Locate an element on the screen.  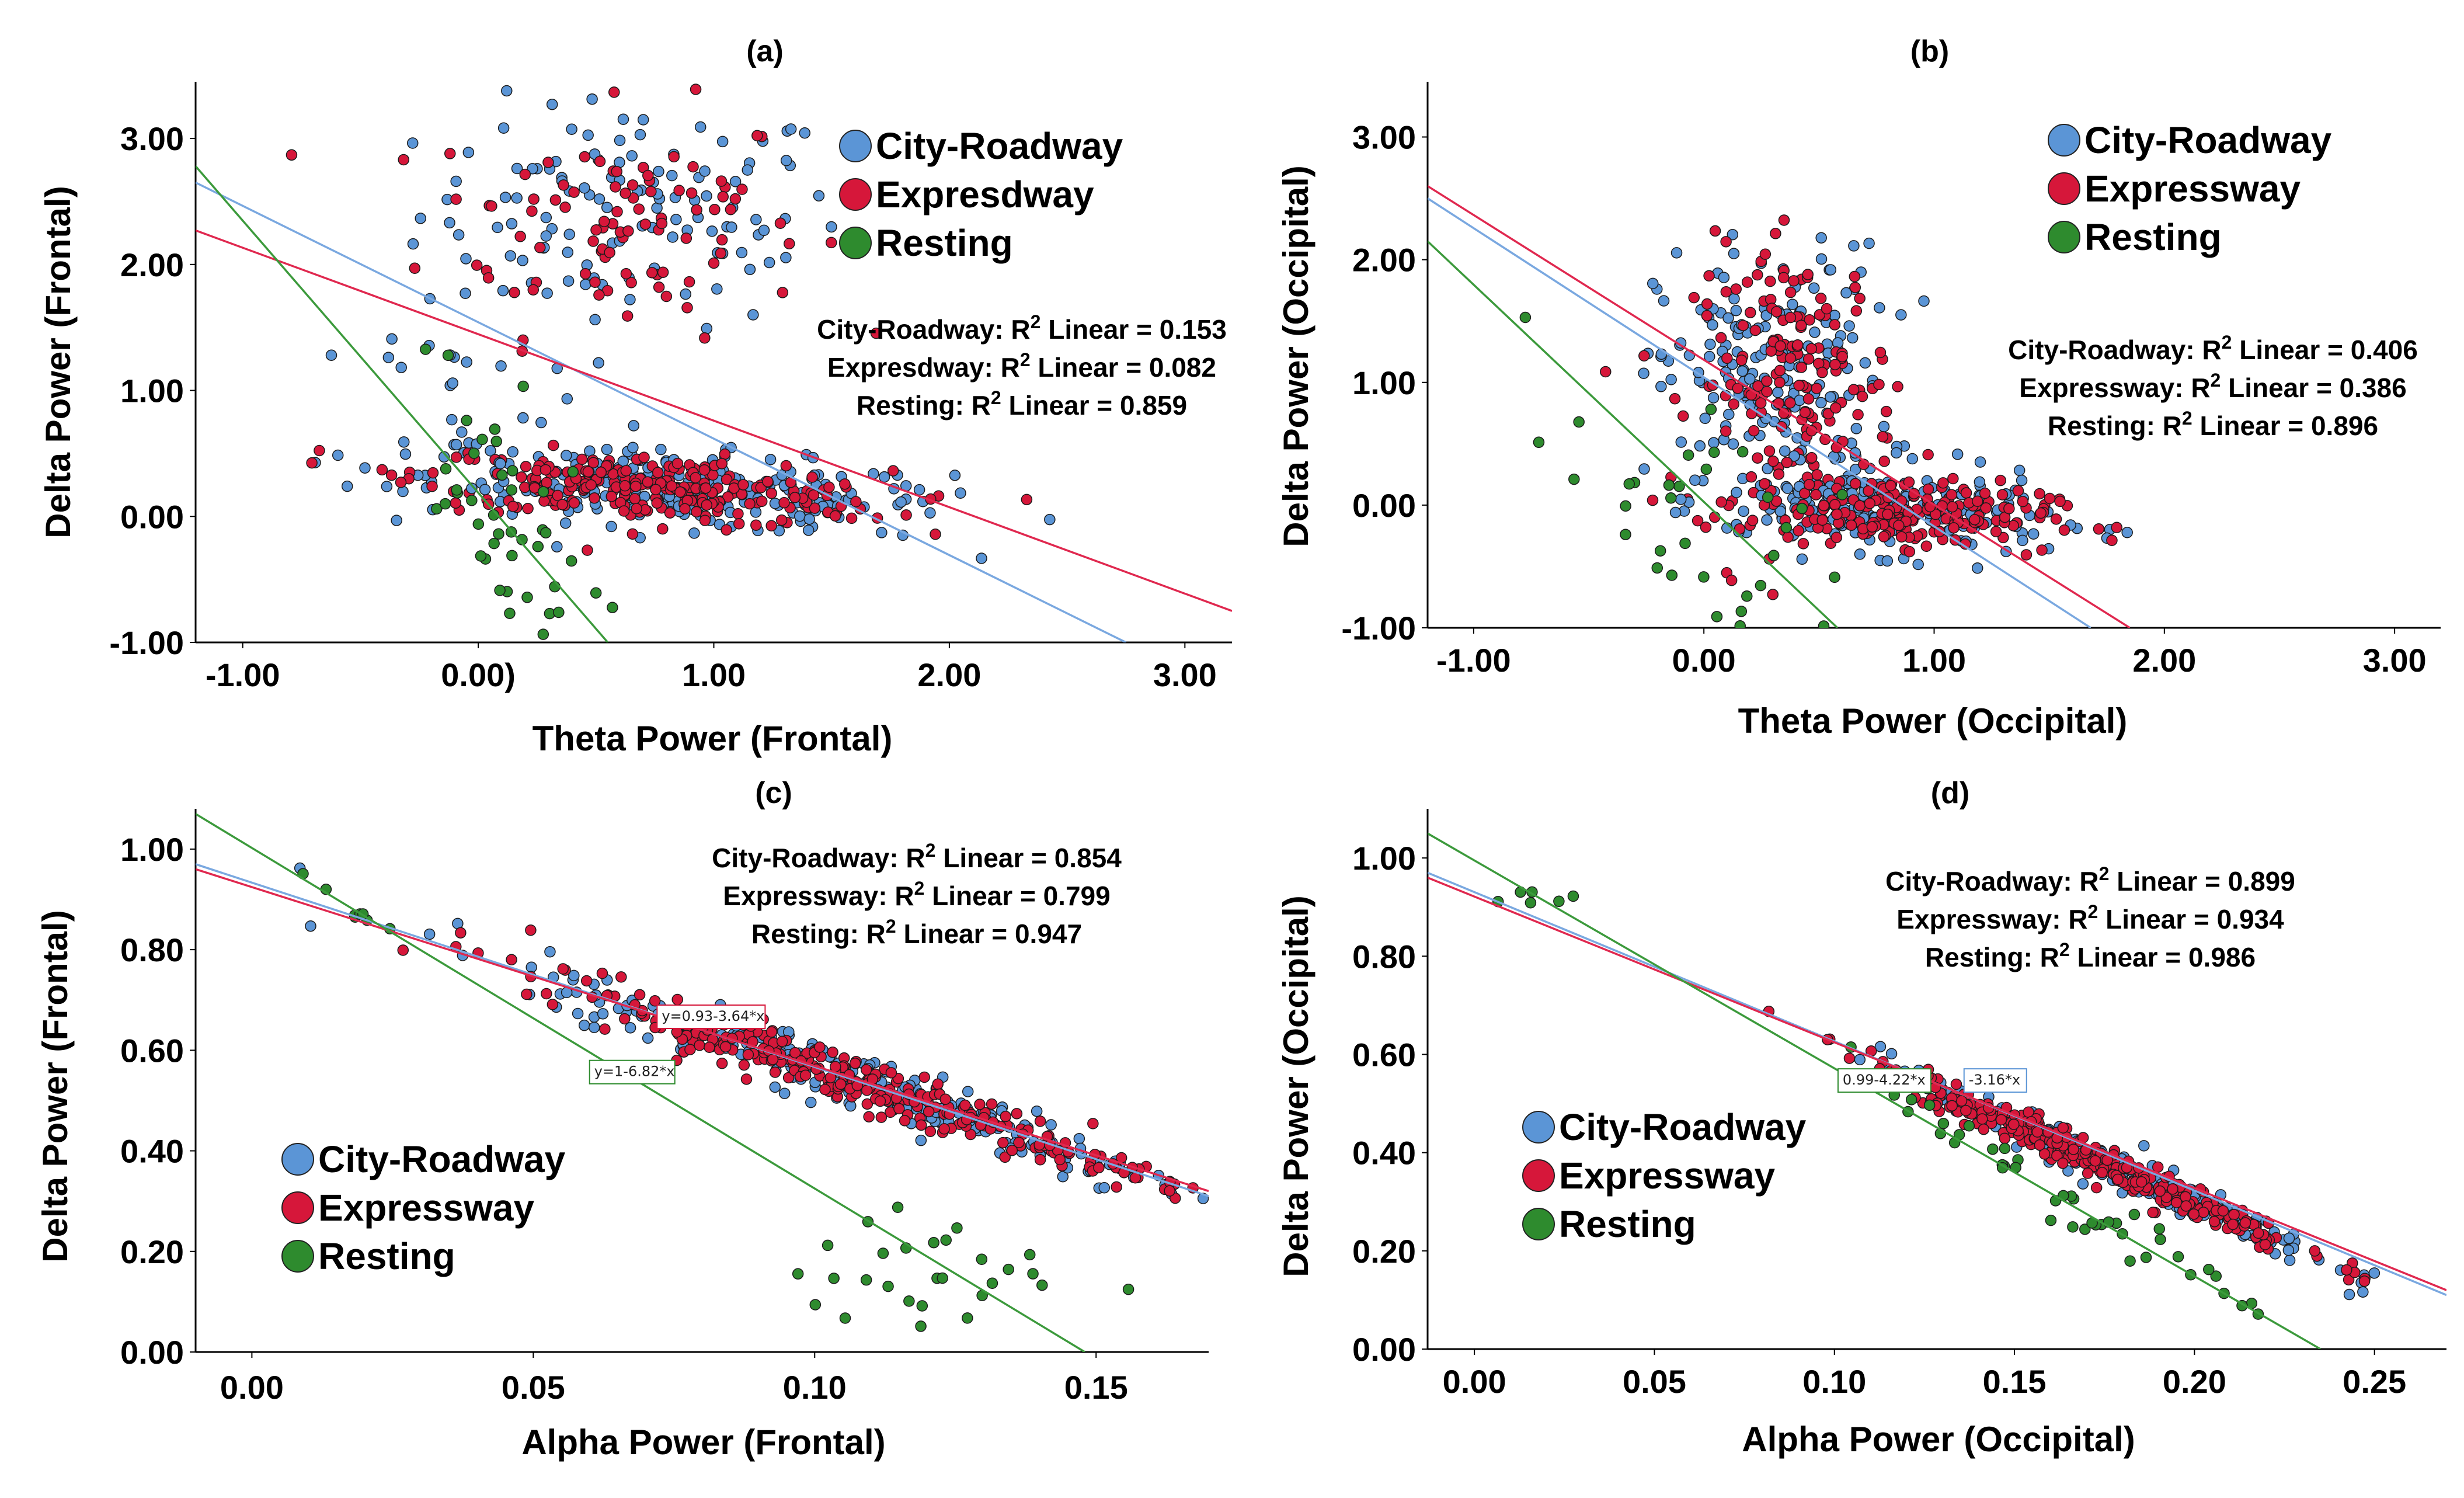
x-axis-title: Alpha Power (Occipital) is located at coordinates (1938, 1439).